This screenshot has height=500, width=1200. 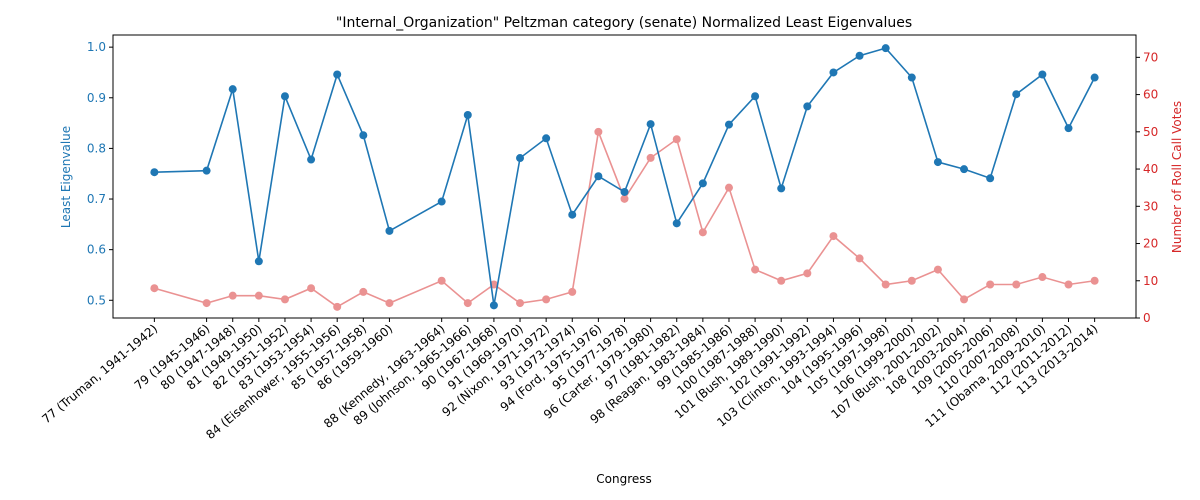 What do you see at coordinates (66, 177) in the screenshot?
I see `left-y-axis-label: Least Eigenvalue` at bounding box center [66, 177].